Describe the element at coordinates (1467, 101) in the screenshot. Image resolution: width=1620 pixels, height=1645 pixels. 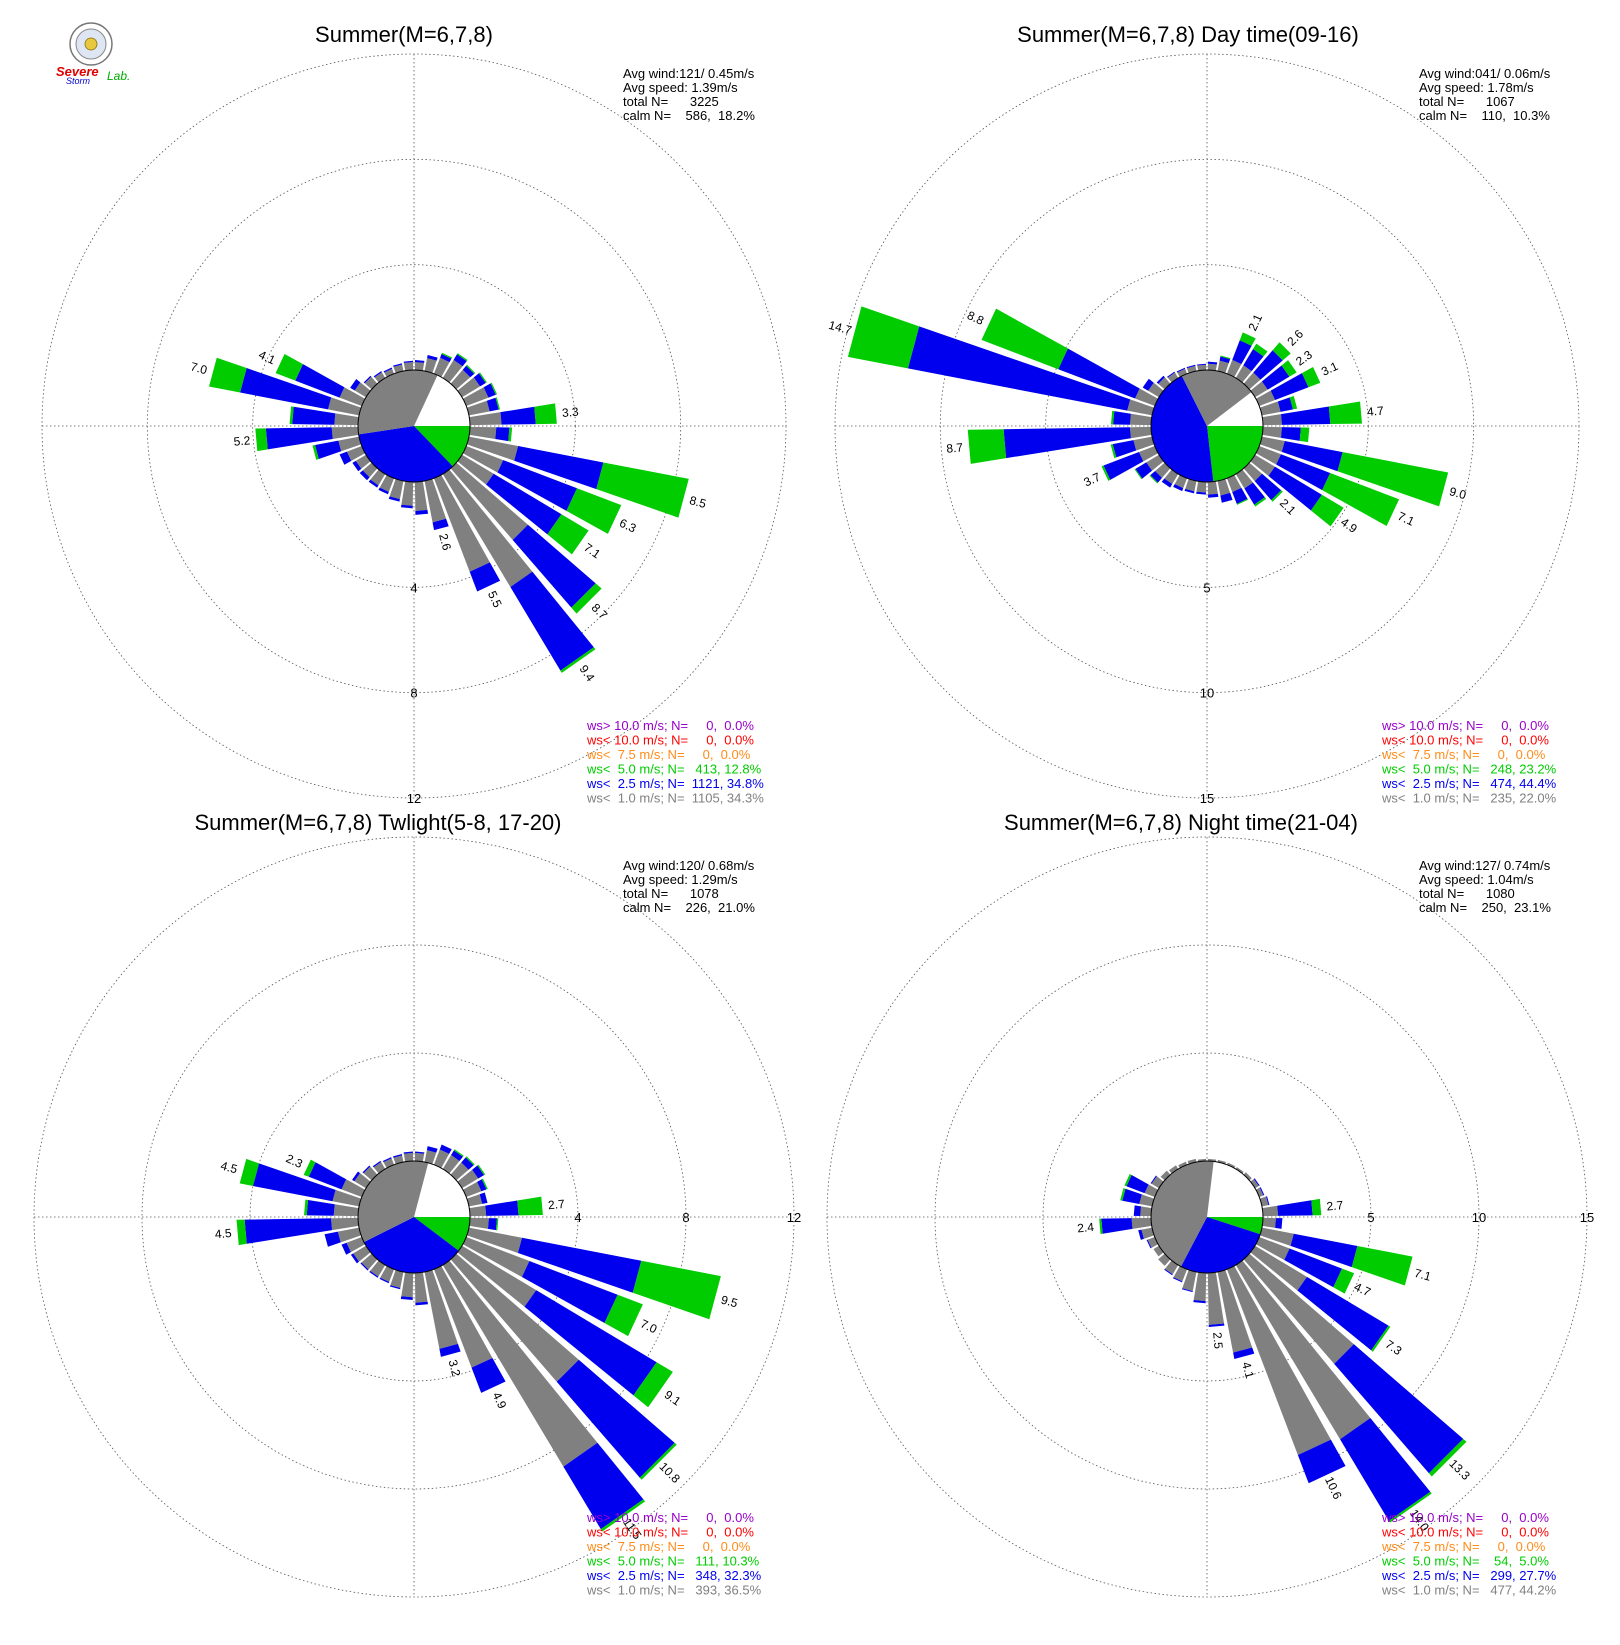
I see `stats-line: total N= 1067` at that location.